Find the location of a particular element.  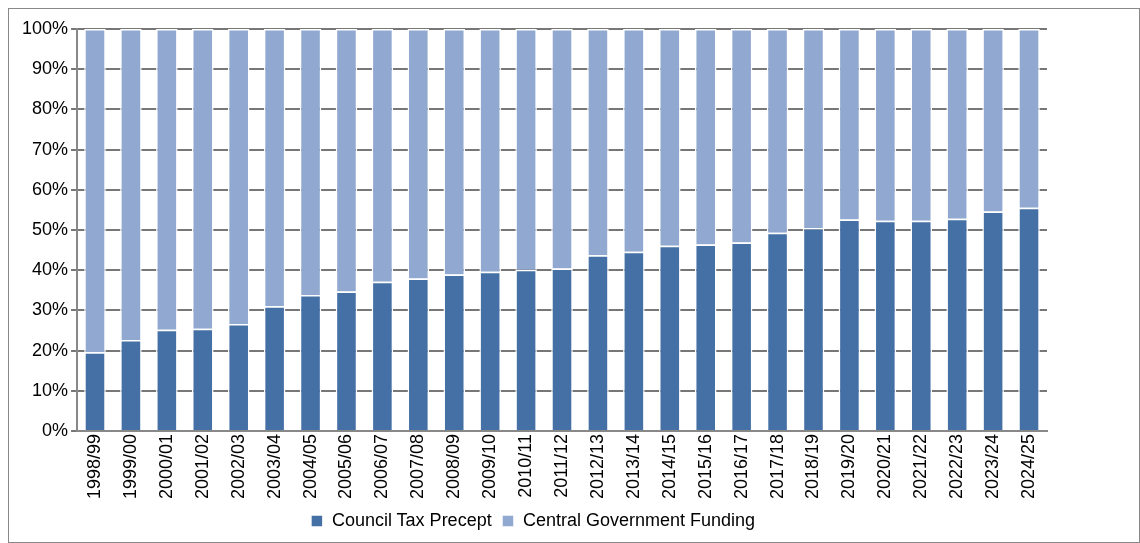

x-tick-label: 2000/01 is located at coordinates (165, 466).